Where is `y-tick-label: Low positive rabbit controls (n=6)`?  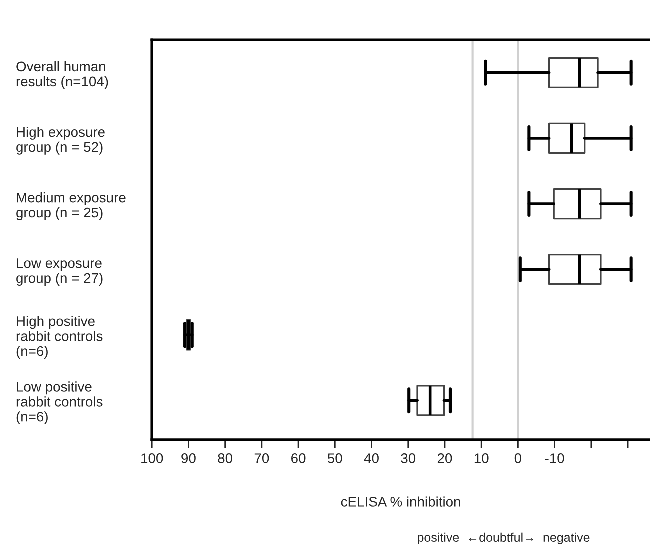 y-tick-label: Low positive rabbit controls (n=6) is located at coordinates (59, 403).